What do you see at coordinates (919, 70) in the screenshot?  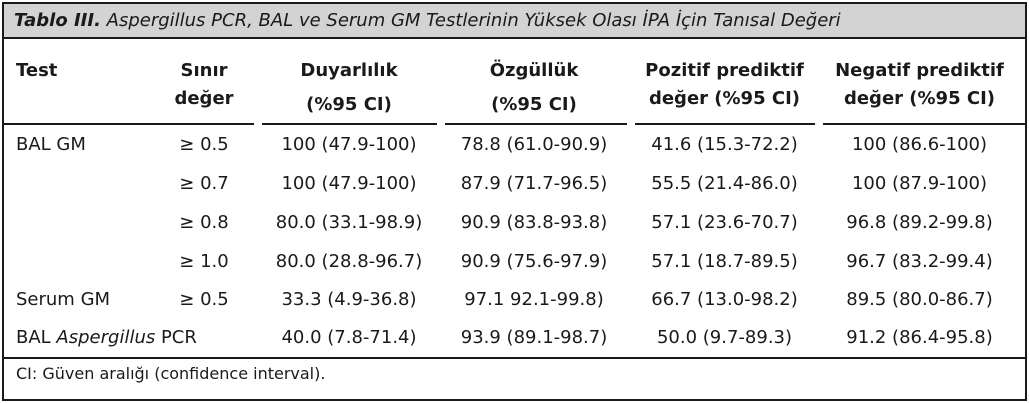 I see `header-npv-line1: Negatif prediktif` at bounding box center [919, 70].